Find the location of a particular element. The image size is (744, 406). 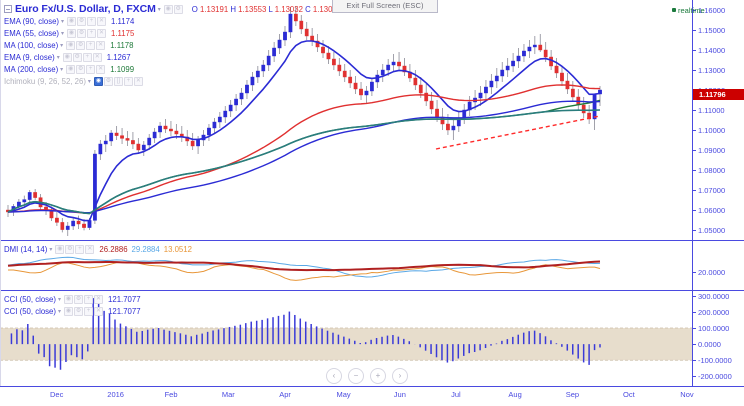

tick-dash is located at coordinates (694, 329).